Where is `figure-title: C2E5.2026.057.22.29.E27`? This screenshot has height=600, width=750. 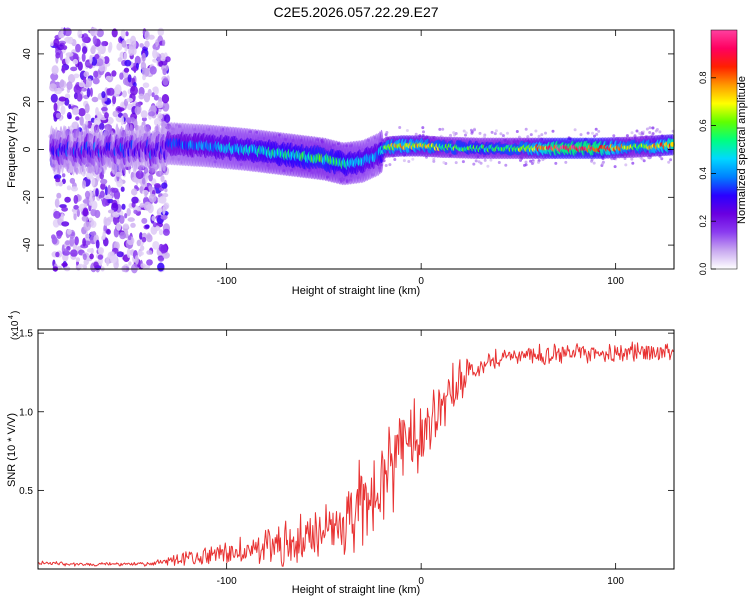 figure-title: C2E5.2026.057.22.29.E27 is located at coordinates (355, 12).